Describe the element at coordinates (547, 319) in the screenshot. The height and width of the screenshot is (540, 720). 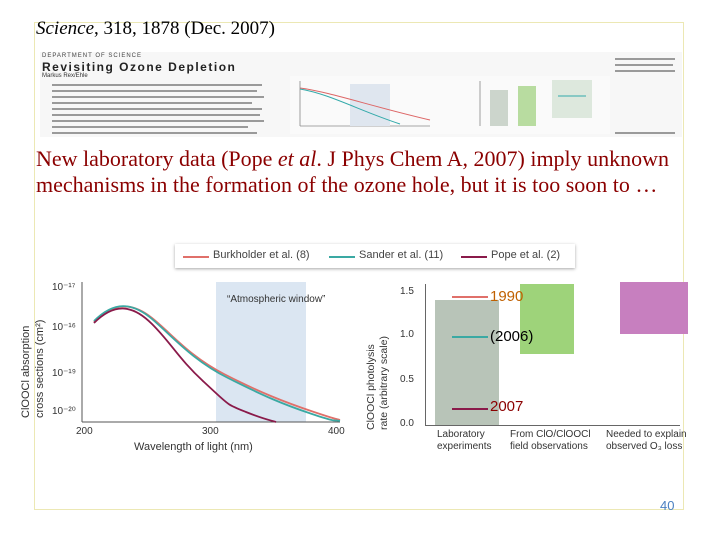
I see `bar-field-observations` at that location.